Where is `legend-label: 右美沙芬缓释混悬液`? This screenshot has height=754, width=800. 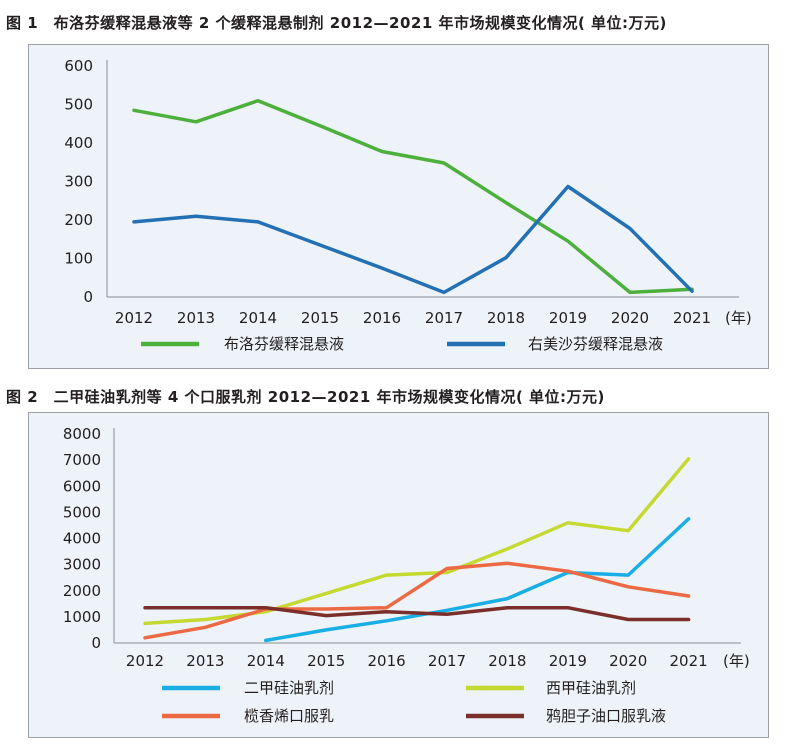 legend-label: 右美沙芬缓释混悬液 is located at coordinates (595, 344).